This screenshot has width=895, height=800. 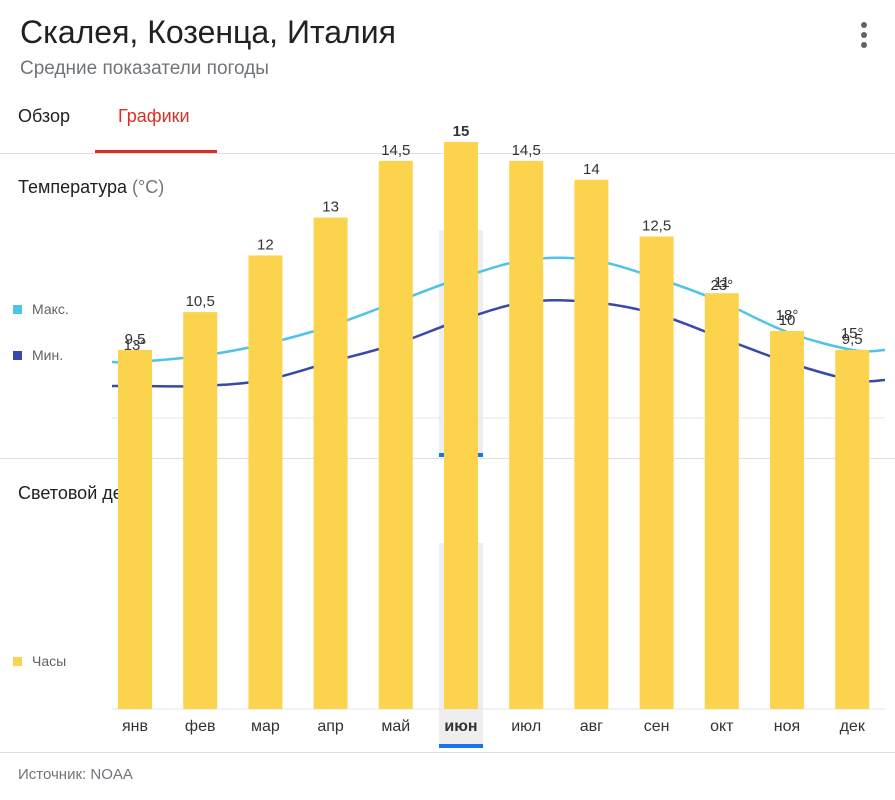 I want to click on active-tab-indicator, so click(x=156, y=151).